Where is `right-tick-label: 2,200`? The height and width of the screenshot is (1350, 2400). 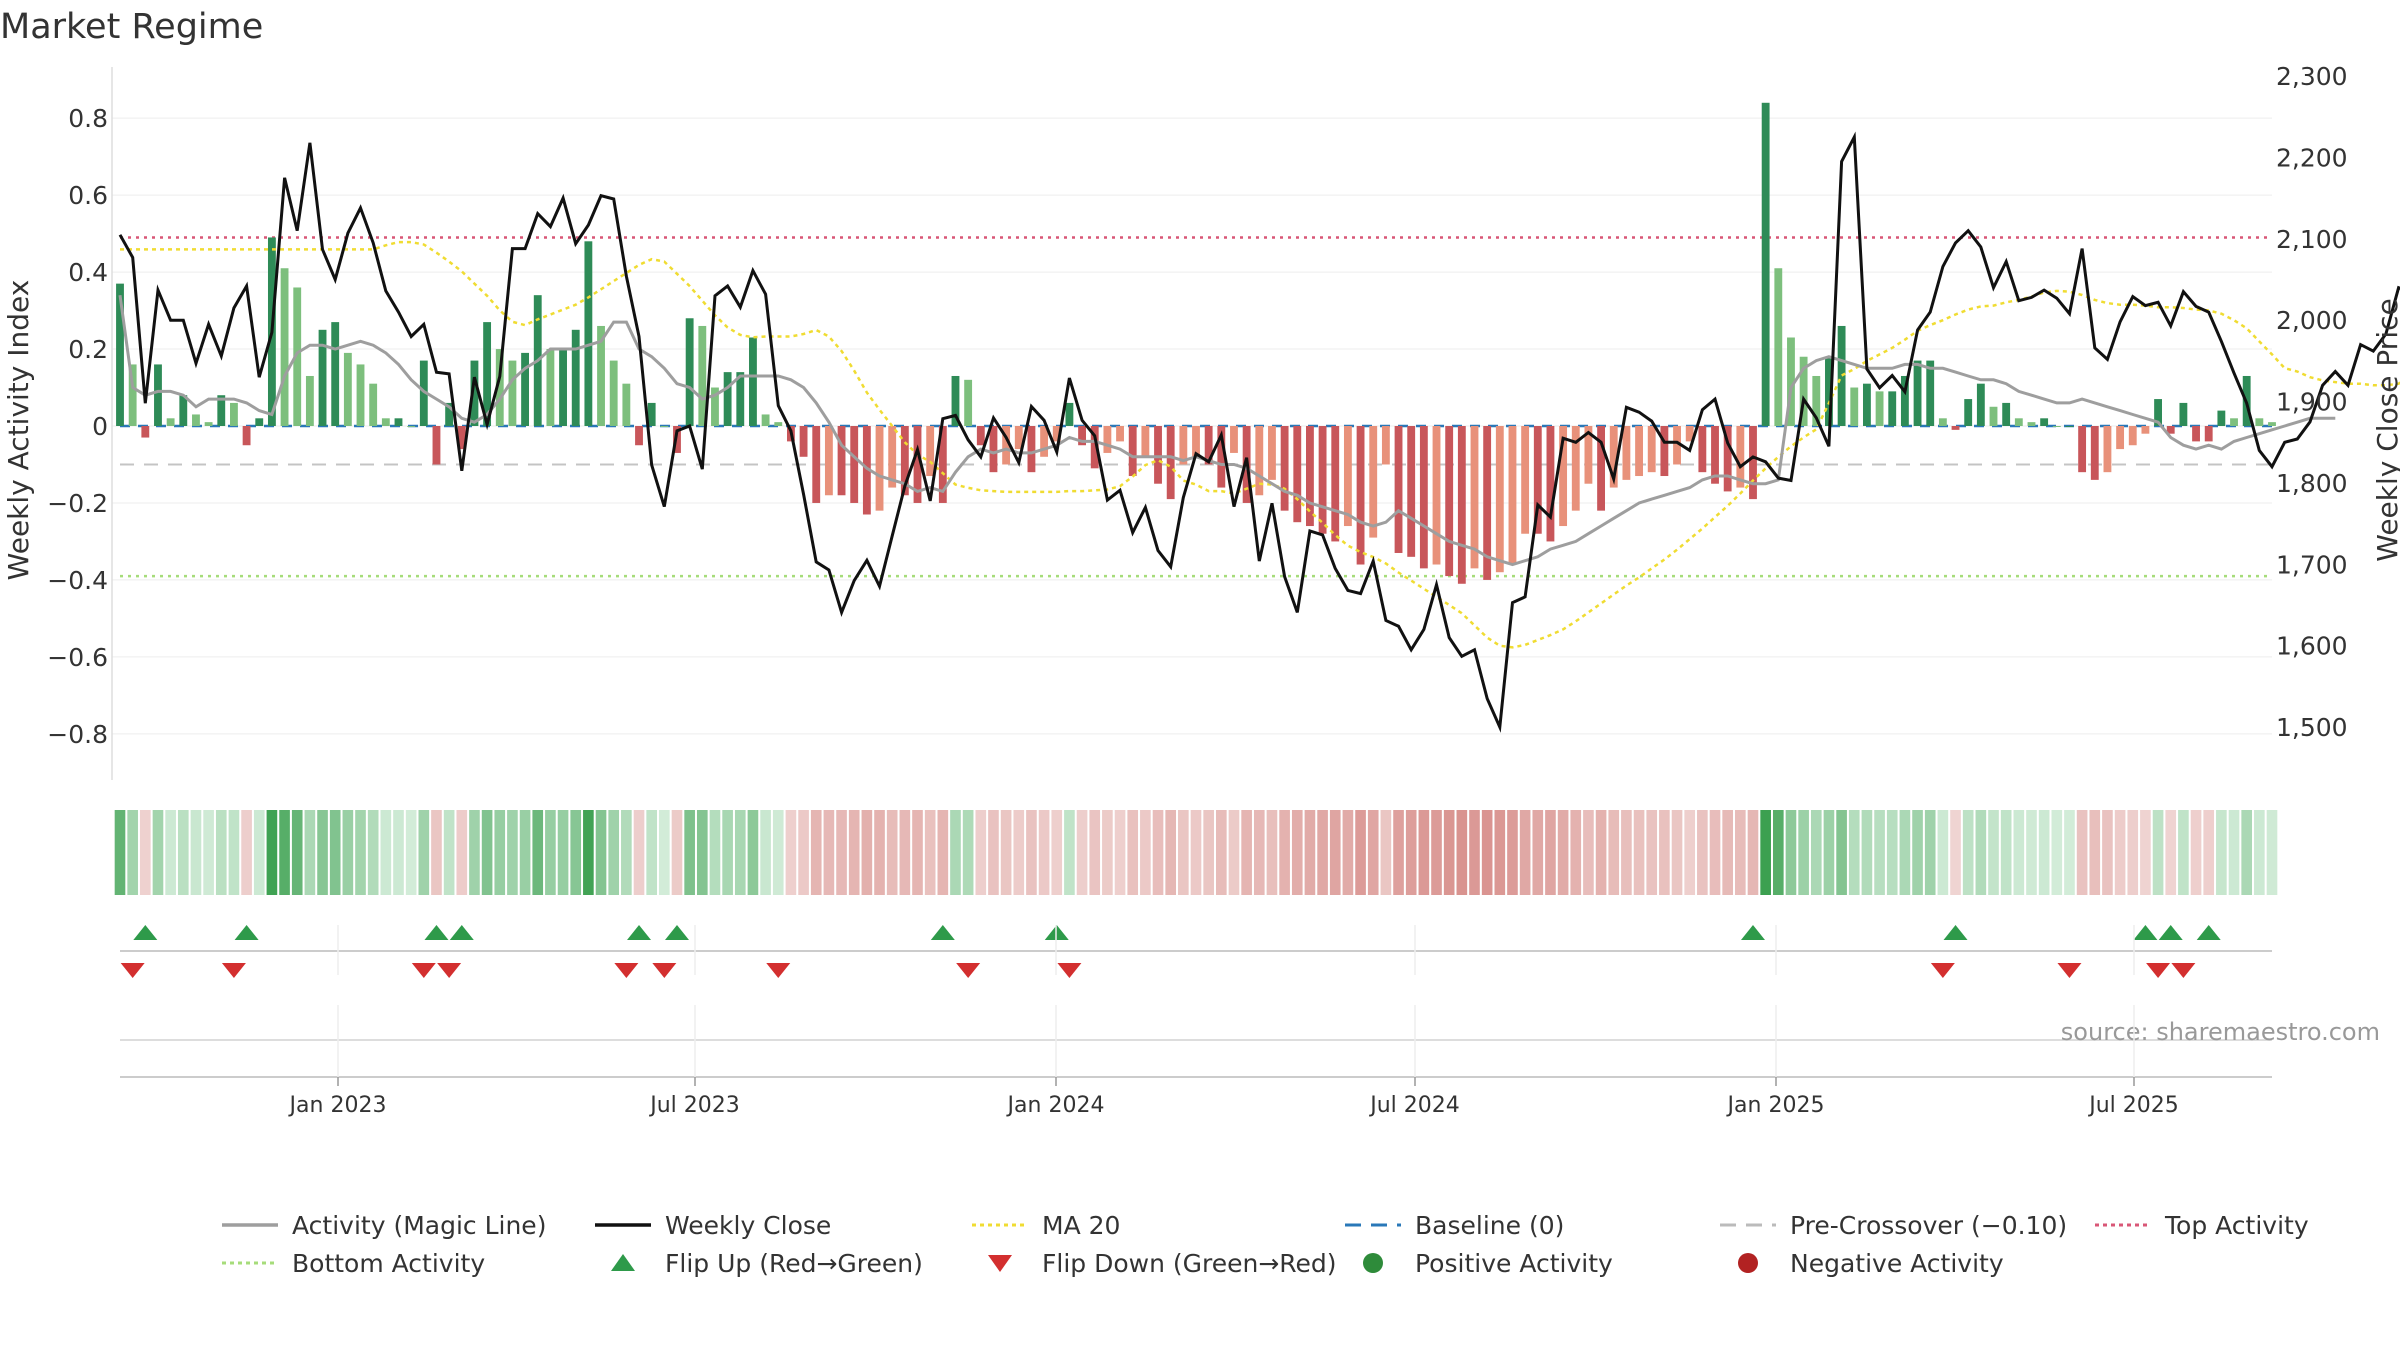 right-tick-label: 2,200 is located at coordinates (2312, 157).